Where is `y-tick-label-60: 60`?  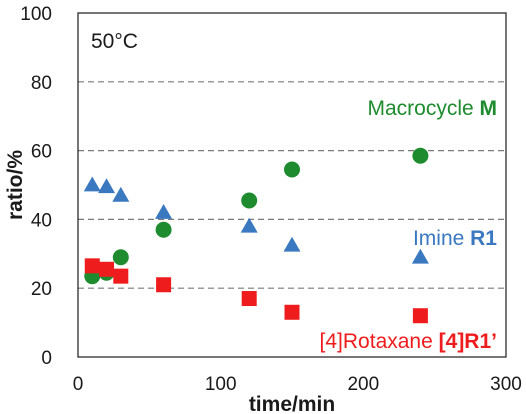
y-tick-label-60: 60 is located at coordinates (41, 152).